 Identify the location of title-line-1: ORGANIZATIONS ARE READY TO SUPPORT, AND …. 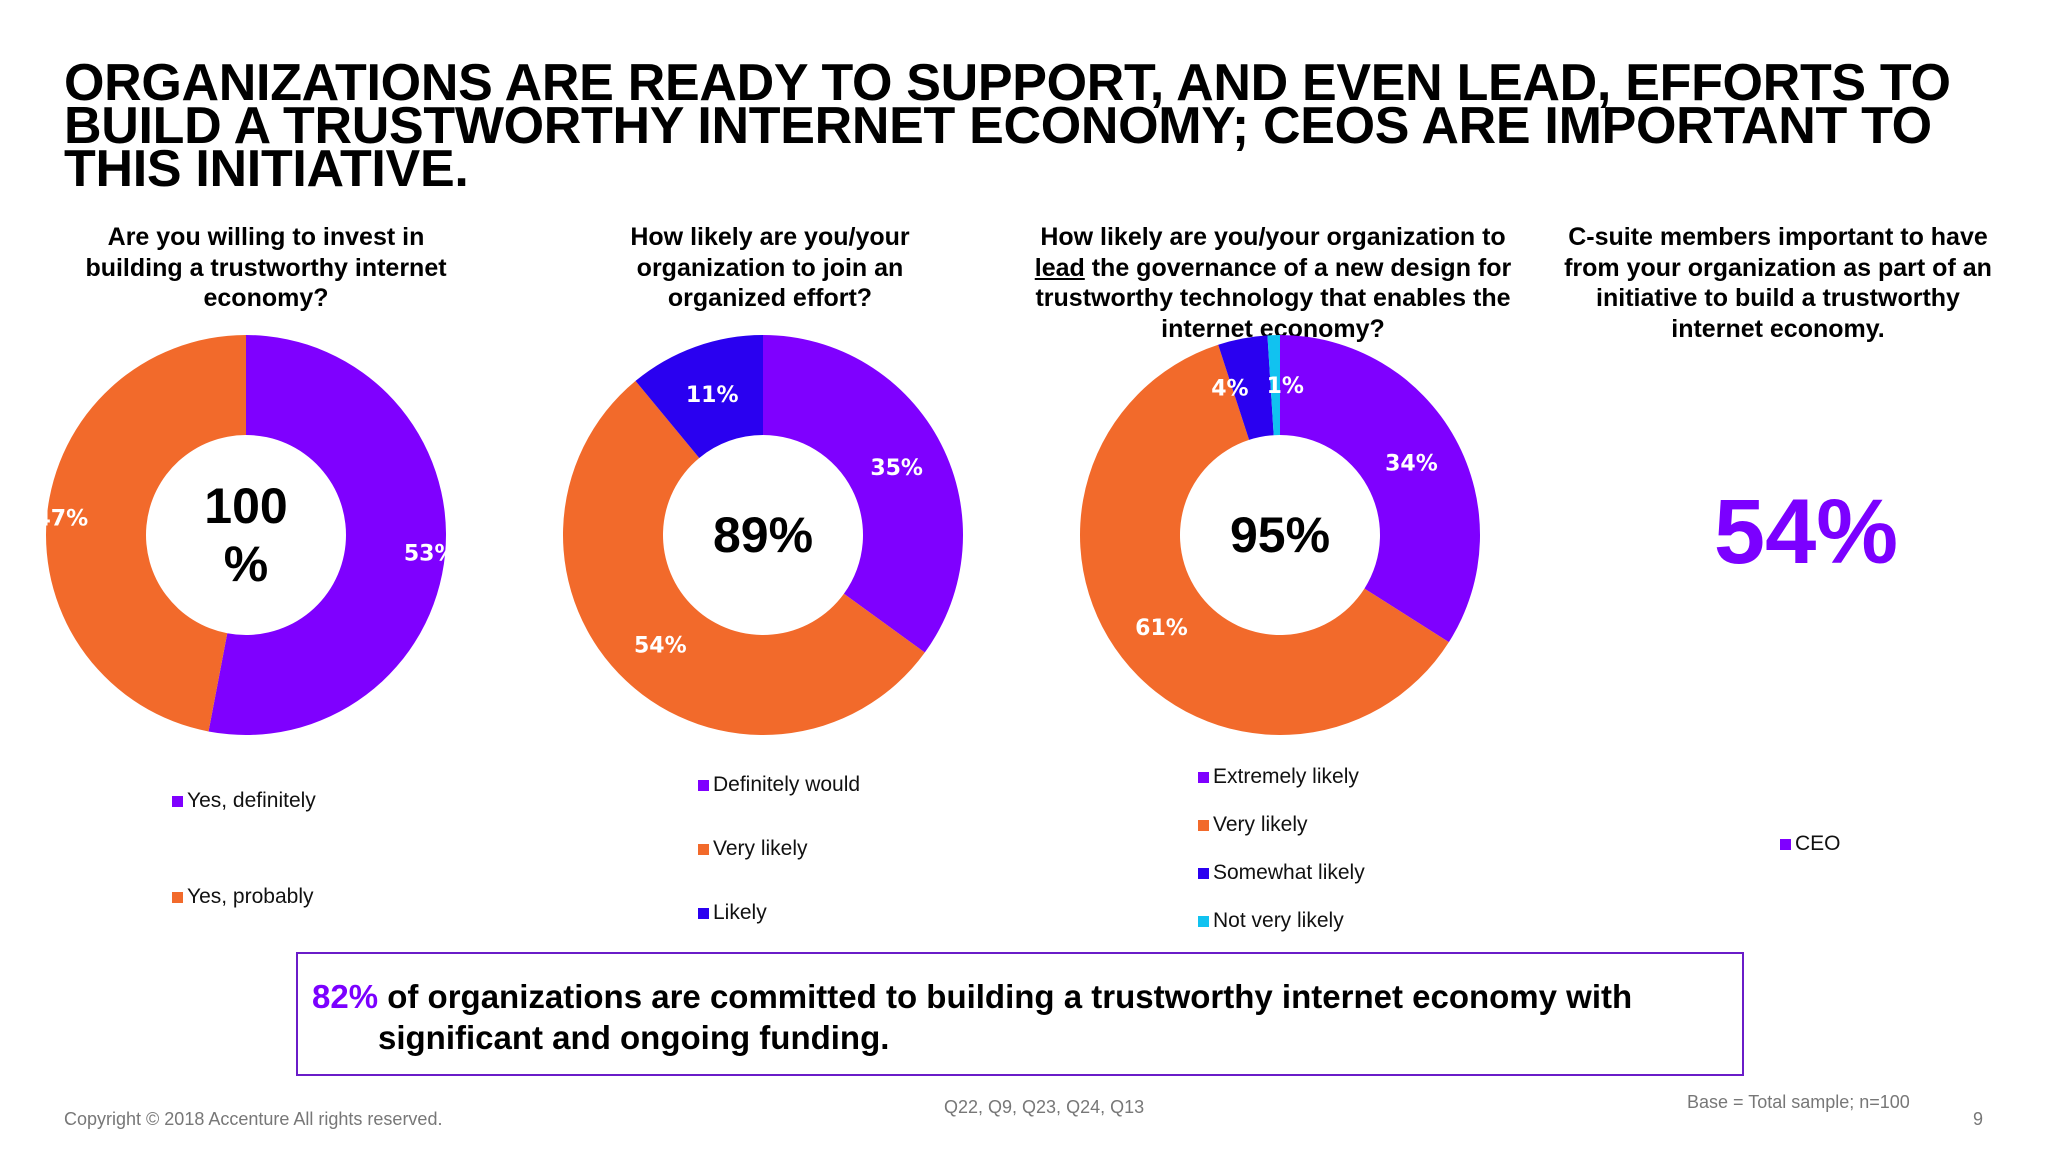
(1007, 83).